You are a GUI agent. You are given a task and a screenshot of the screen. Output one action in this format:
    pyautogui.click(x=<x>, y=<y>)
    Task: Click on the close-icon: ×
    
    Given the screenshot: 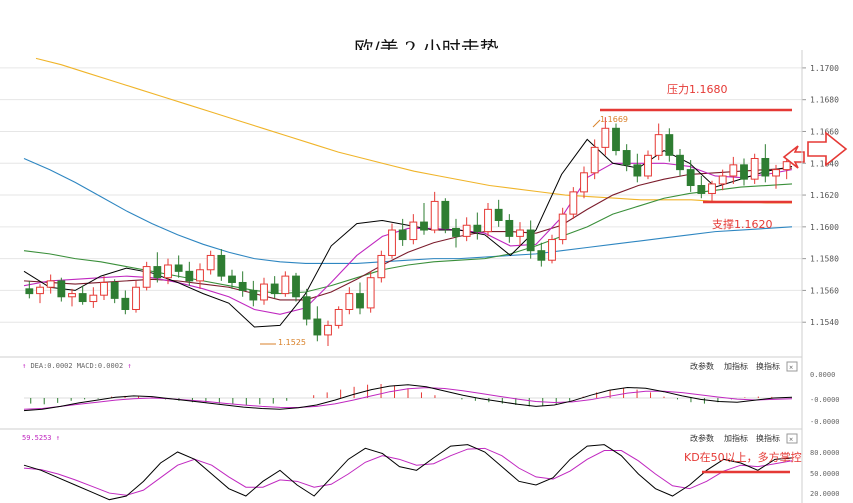 What is the action you would take?
    pyautogui.click(x=791, y=440)
    